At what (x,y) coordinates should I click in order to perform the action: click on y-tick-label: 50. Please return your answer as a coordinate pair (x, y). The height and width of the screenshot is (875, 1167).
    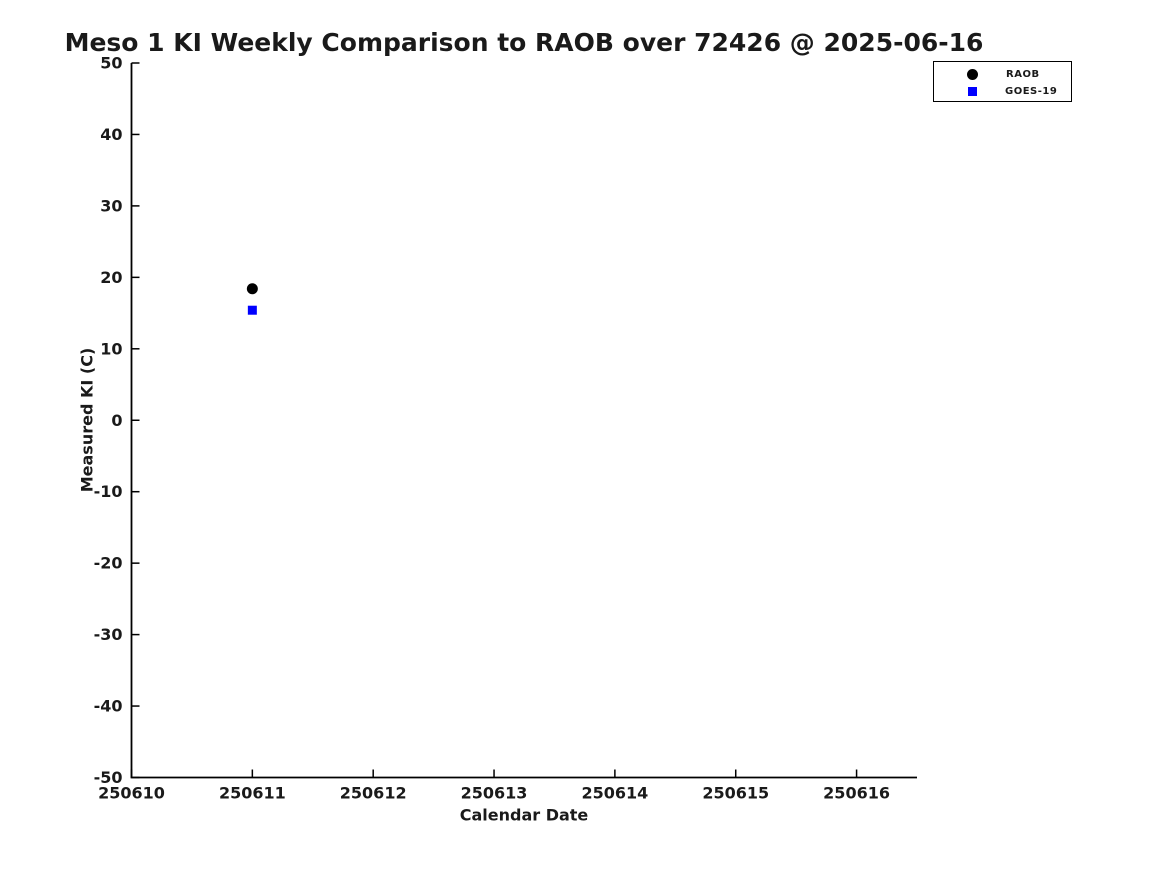
    Looking at the image, I should click on (111, 63).